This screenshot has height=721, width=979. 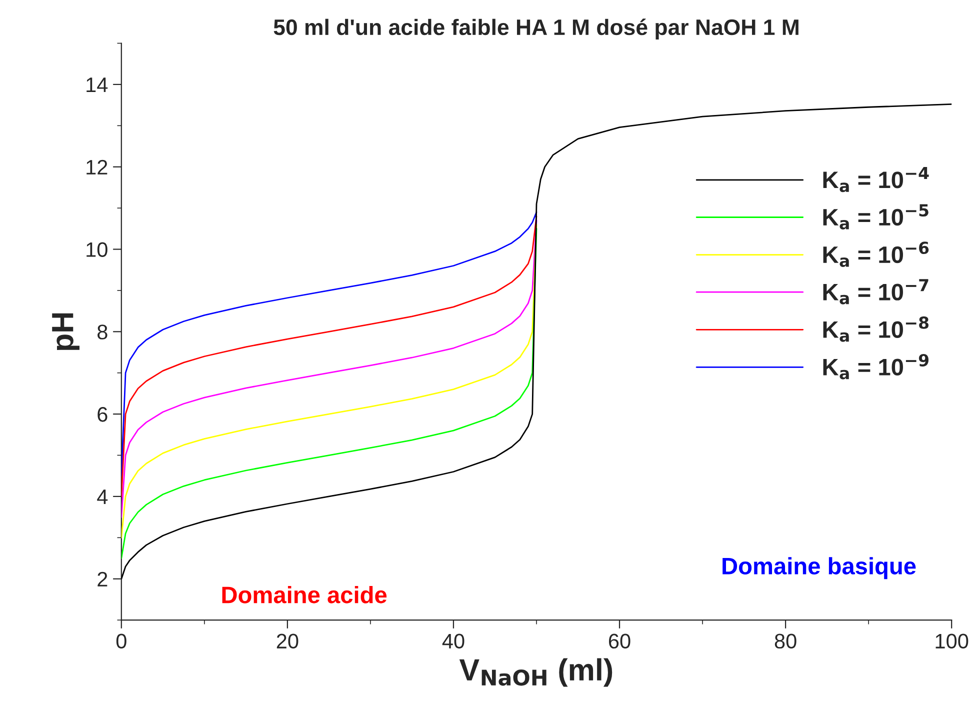 I want to click on x-tick-label: 60, so click(x=619, y=641).